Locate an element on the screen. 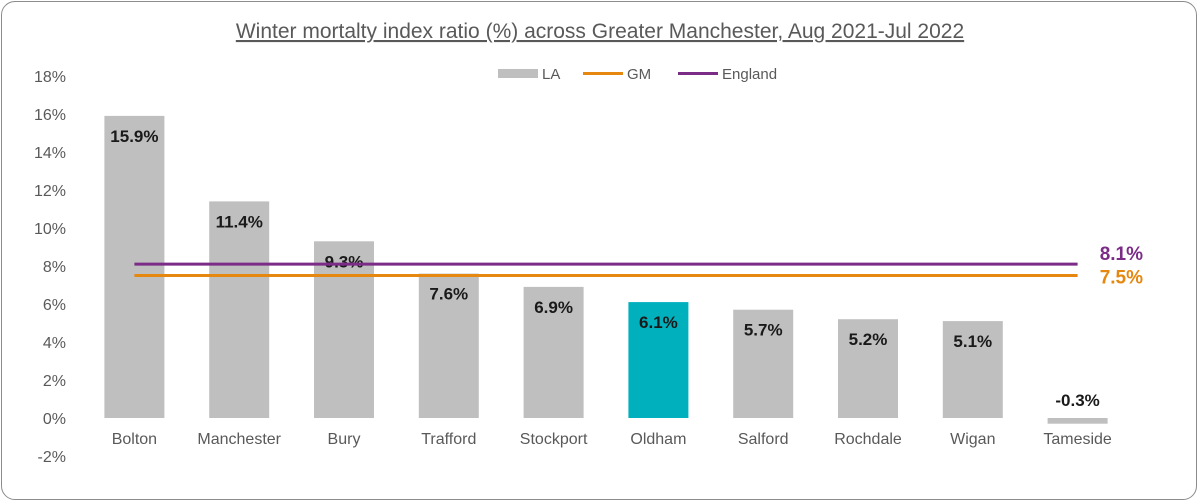 Image resolution: width=1200 pixels, height=503 pixels. bar-wigan is located at coordinates (972, 369).